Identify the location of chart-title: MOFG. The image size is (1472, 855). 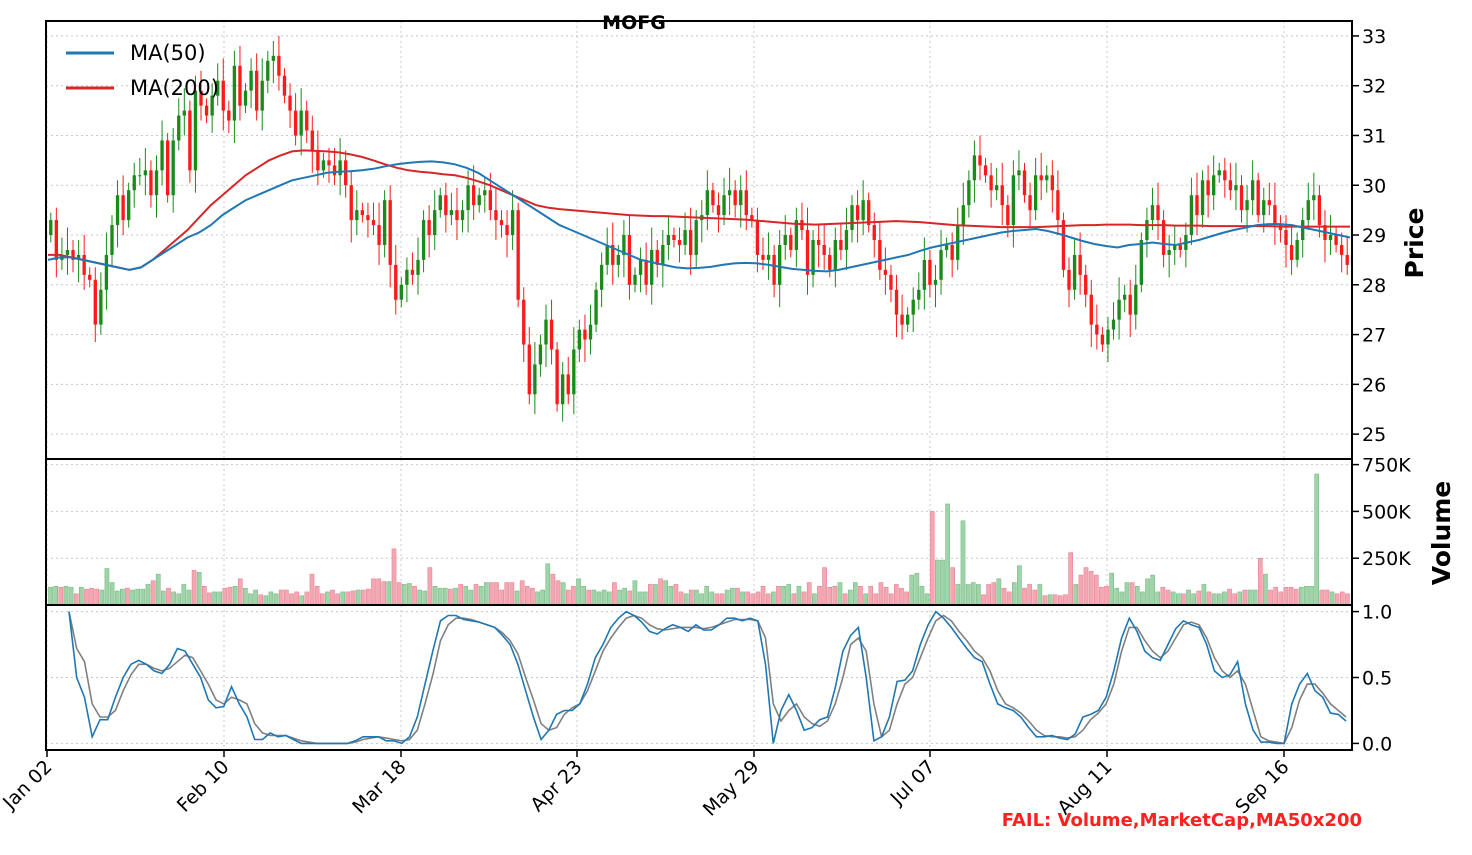
(634, 23).